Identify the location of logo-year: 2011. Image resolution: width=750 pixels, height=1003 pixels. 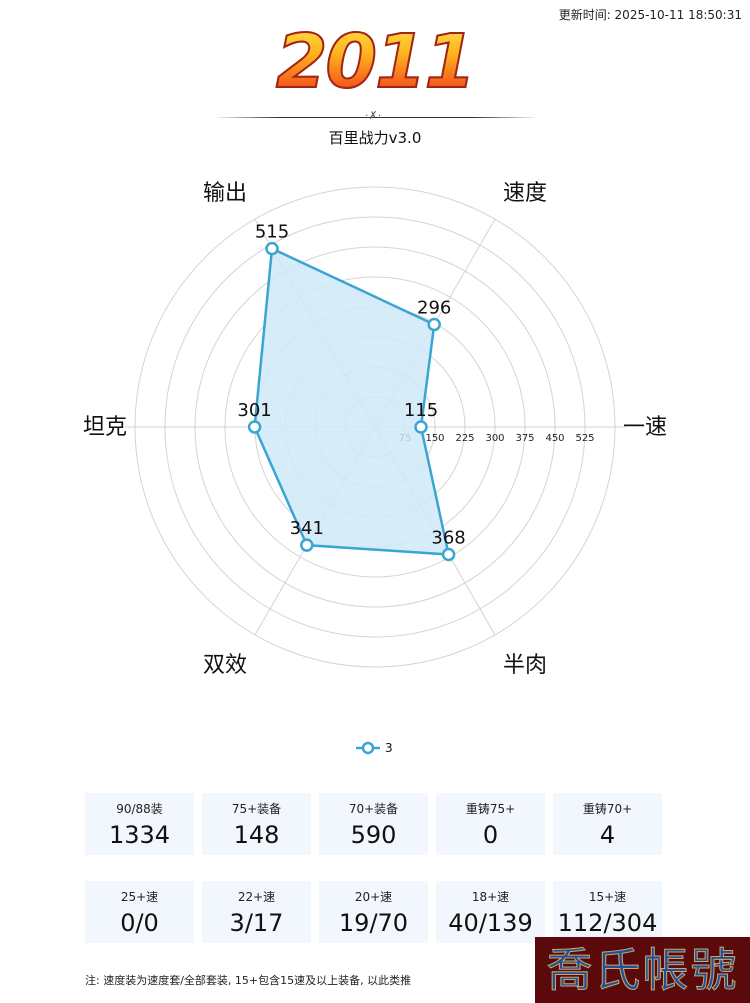
(375, 62).